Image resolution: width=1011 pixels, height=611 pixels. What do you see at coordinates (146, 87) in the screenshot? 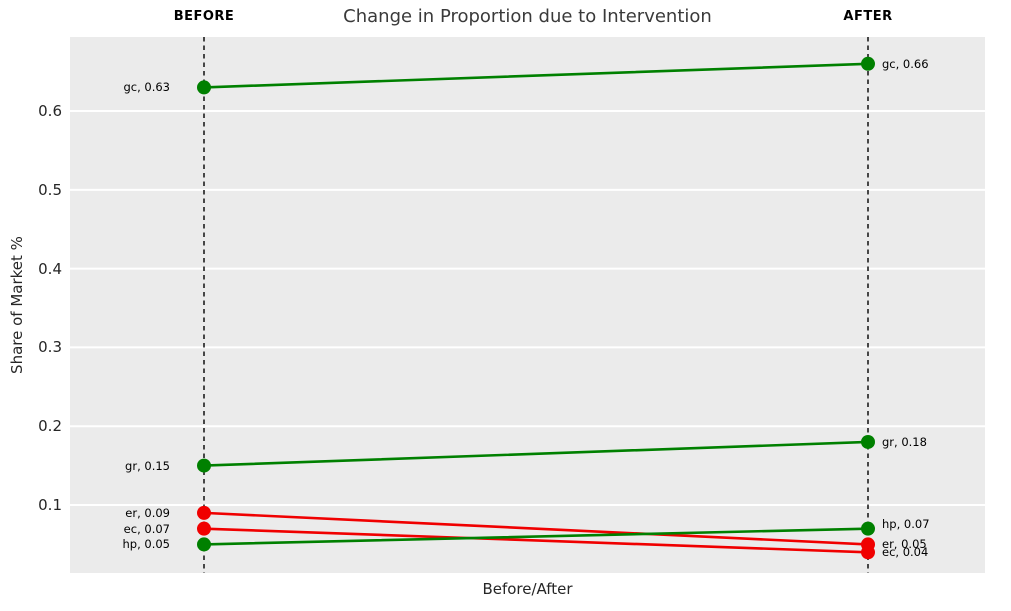
I see `annotation-gc-before: gc, 0.63` at bounding box center [146, 87].